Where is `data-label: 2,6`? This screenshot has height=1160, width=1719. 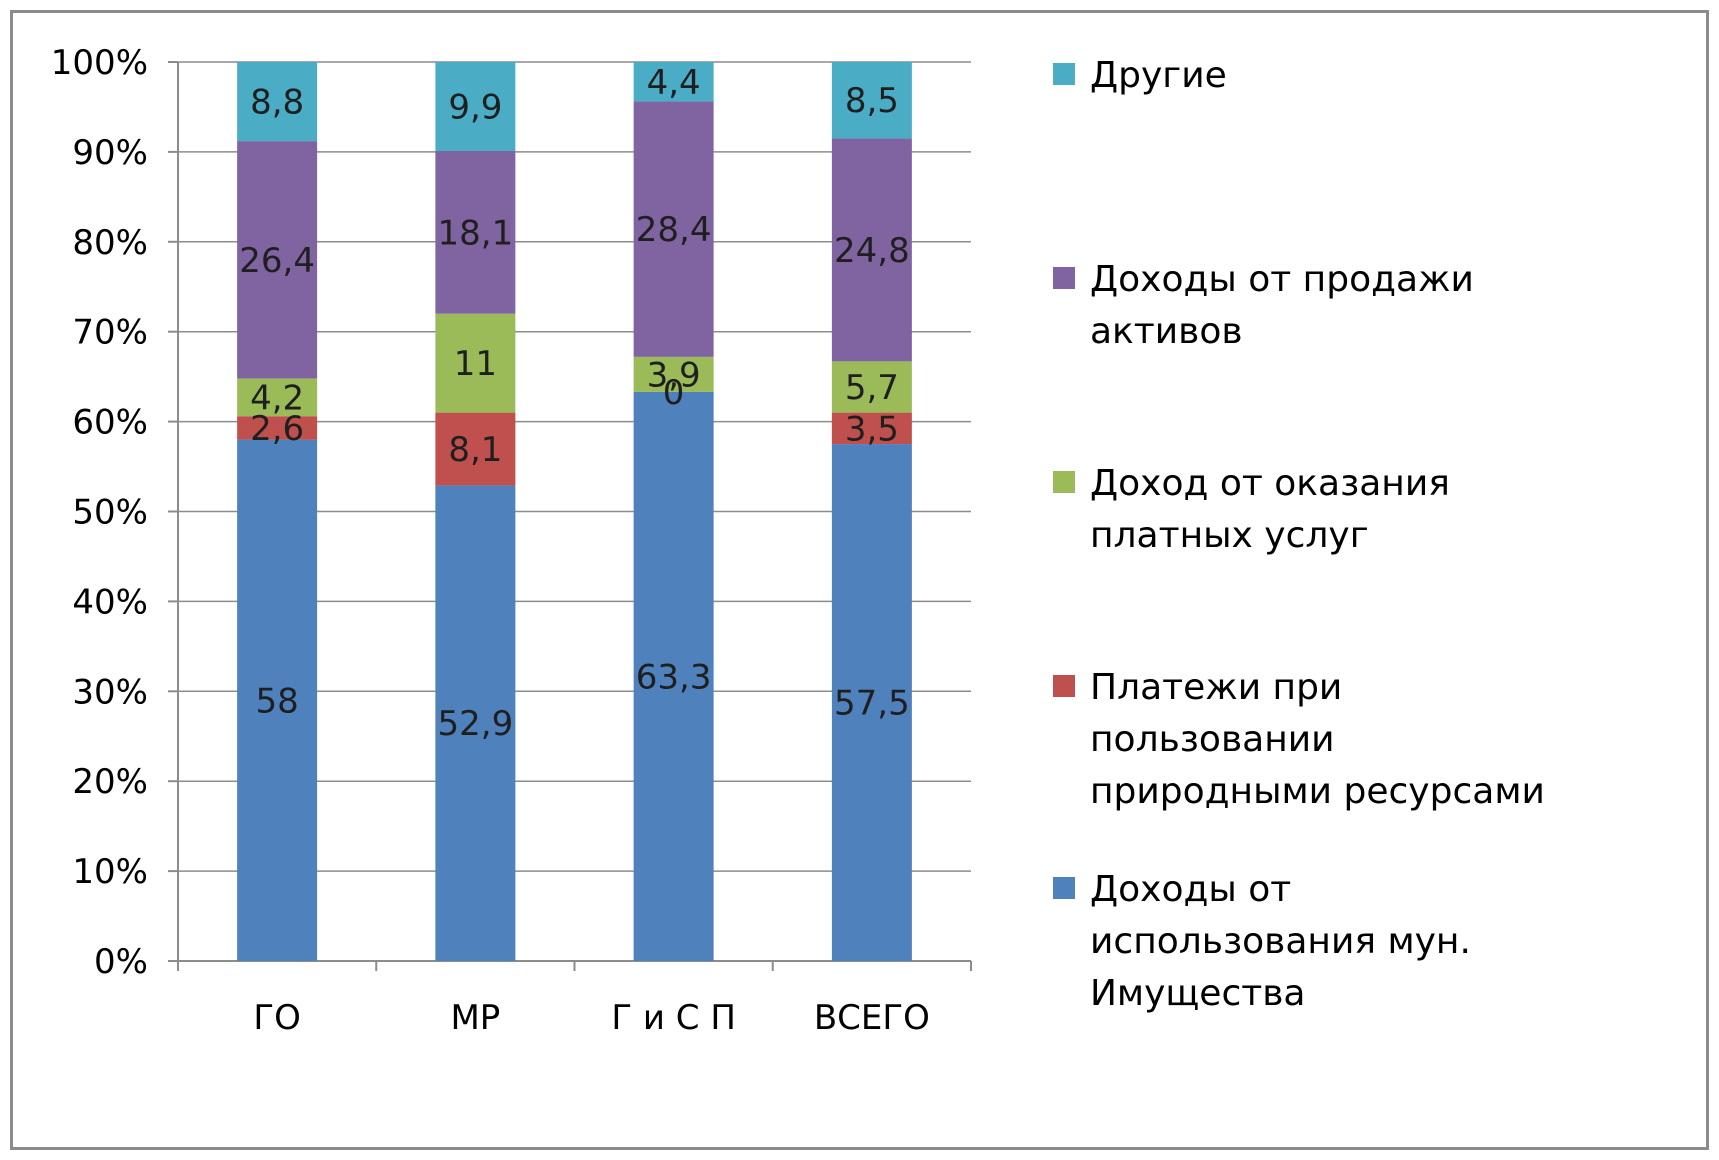 data-label: 2,6 is located at coordinates (277, 429).